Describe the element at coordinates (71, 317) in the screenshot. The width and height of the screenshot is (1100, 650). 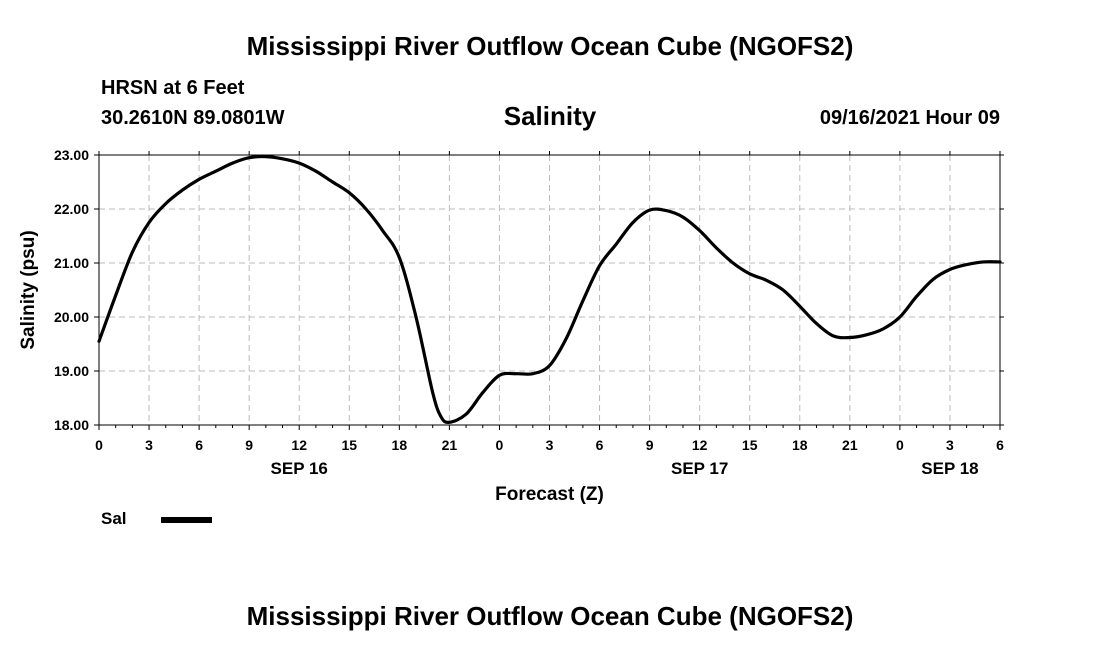
I see `y-tick-label: 20.00` at that location.